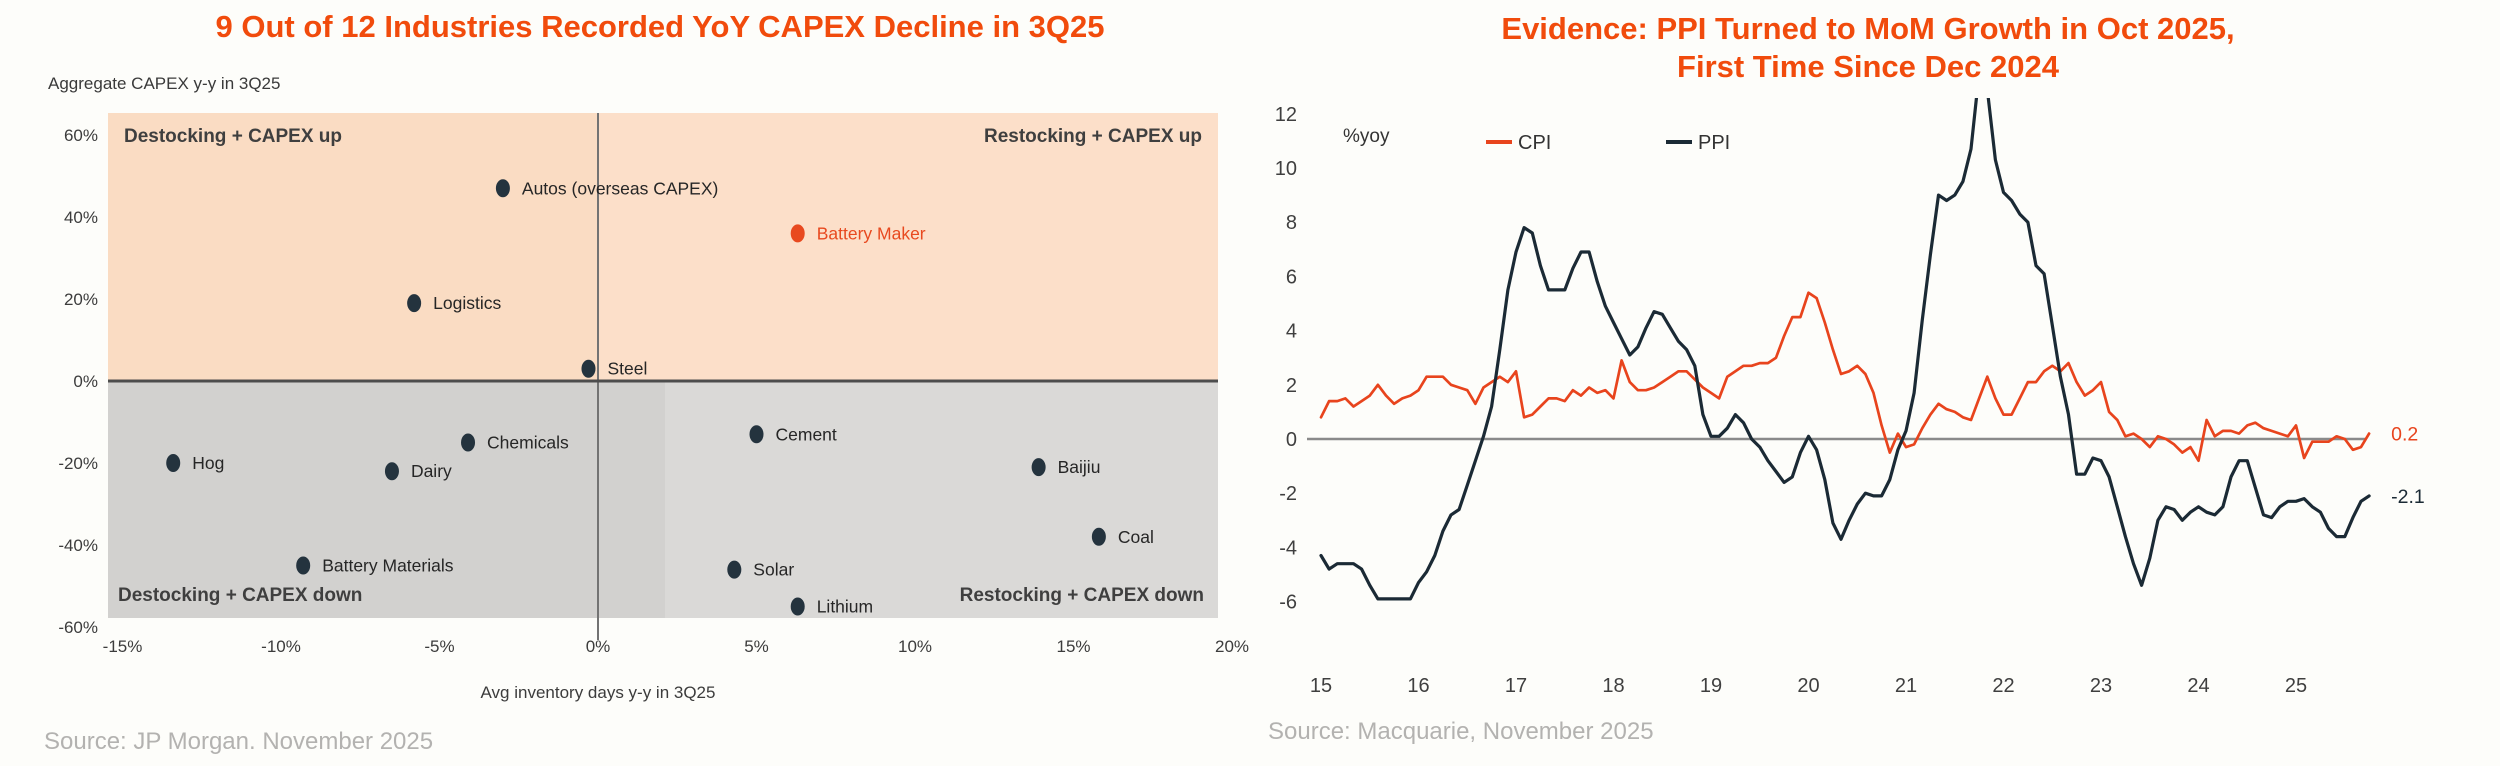 Image resolution: width=2500 pixels, height=766 pixels. What do you see at coordinates (756, 646) in the screenshot?
I see `left-x-tick-label: 5%` at bounding box center [756, 646].